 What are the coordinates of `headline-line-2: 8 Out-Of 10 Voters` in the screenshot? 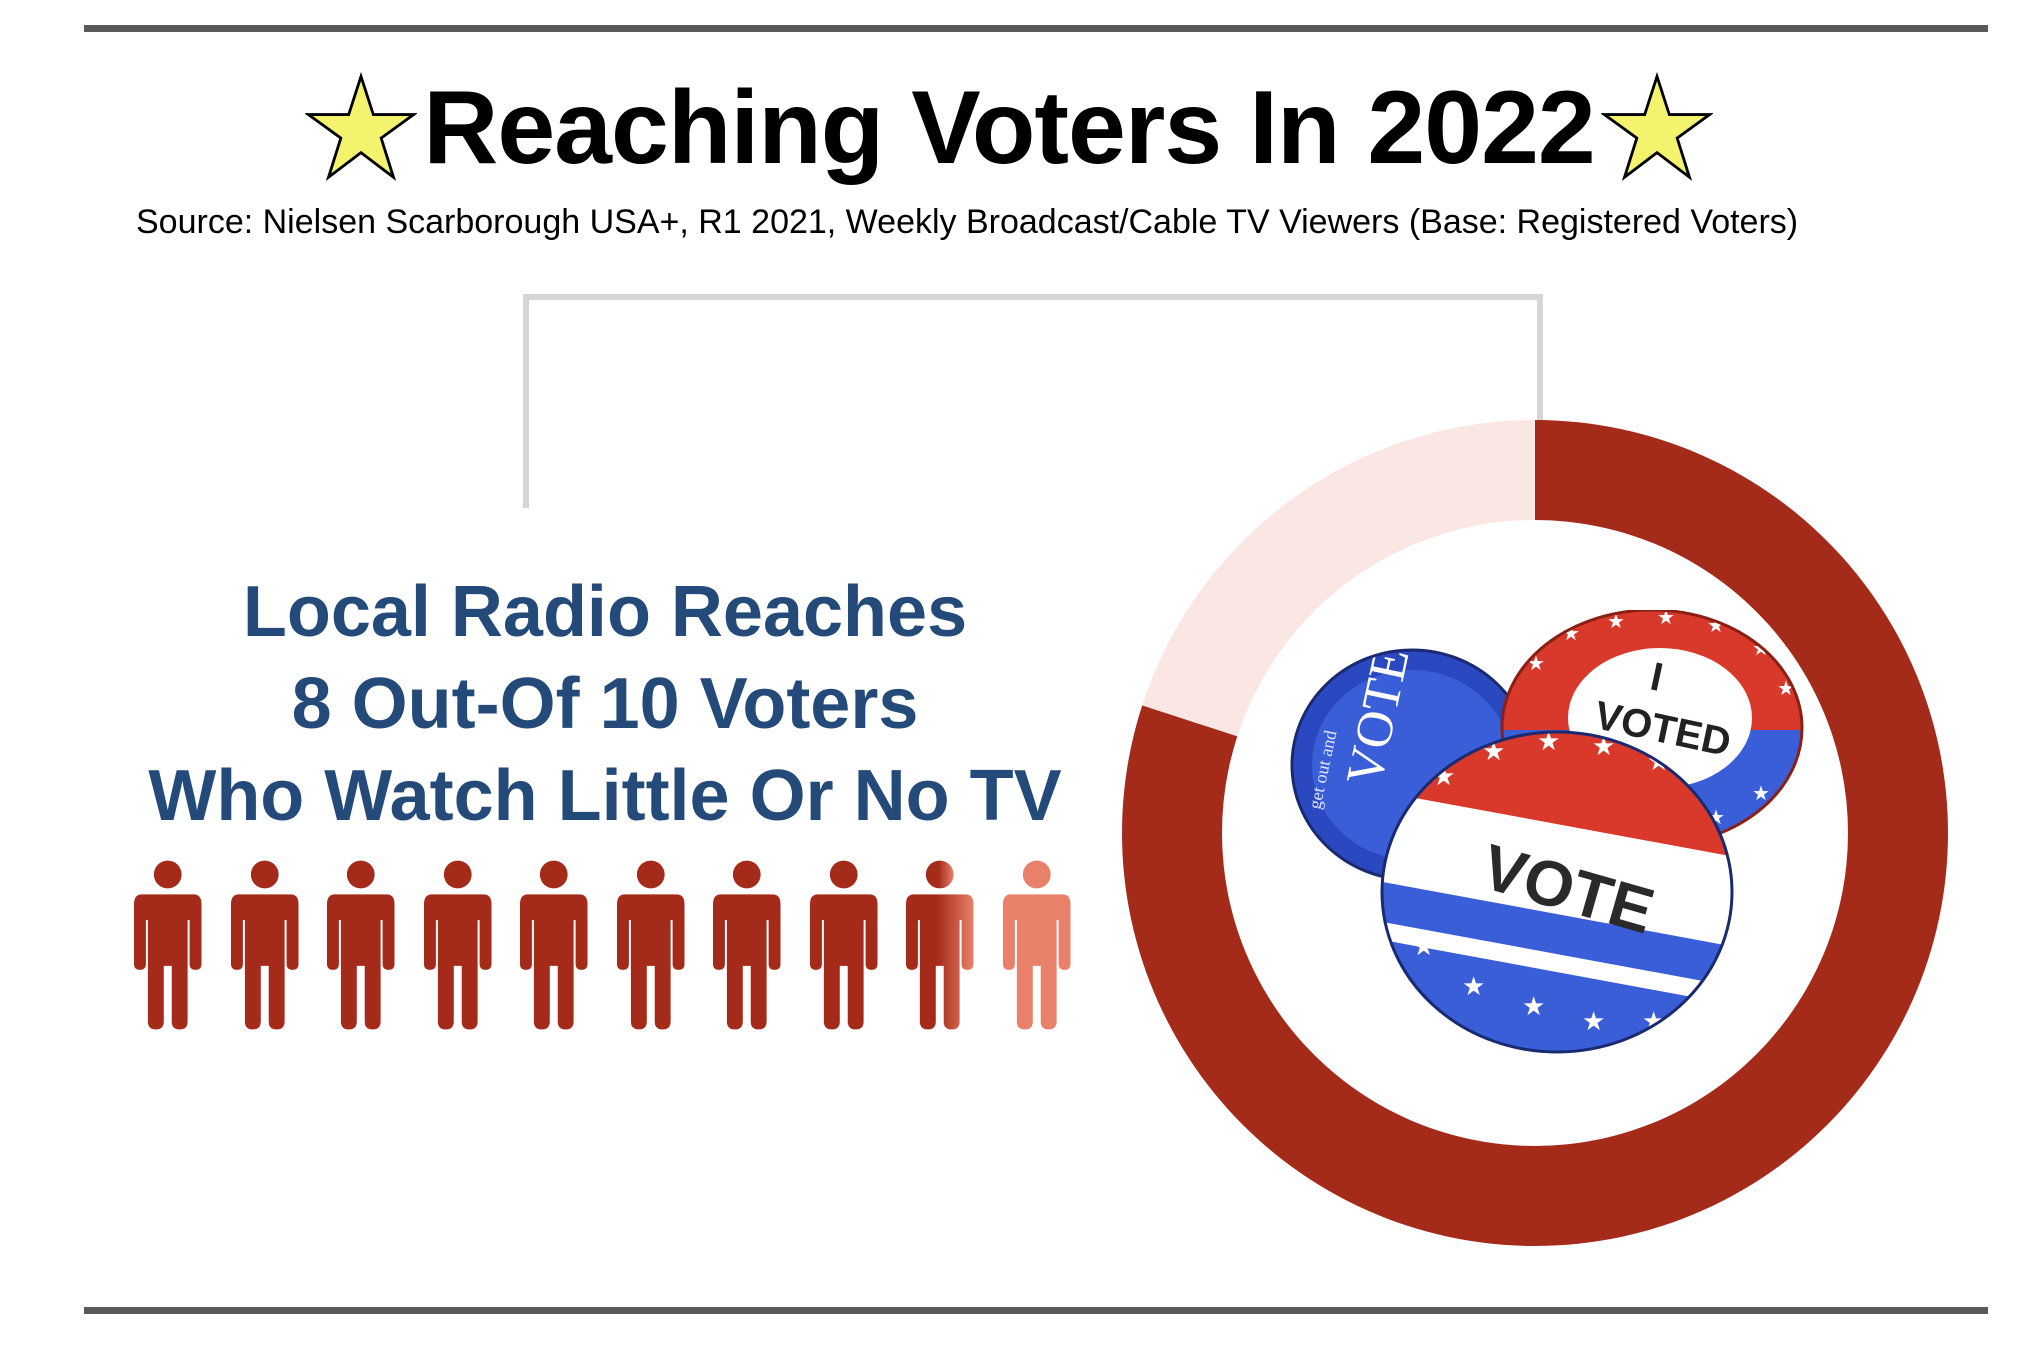 It's located at (605, 704).